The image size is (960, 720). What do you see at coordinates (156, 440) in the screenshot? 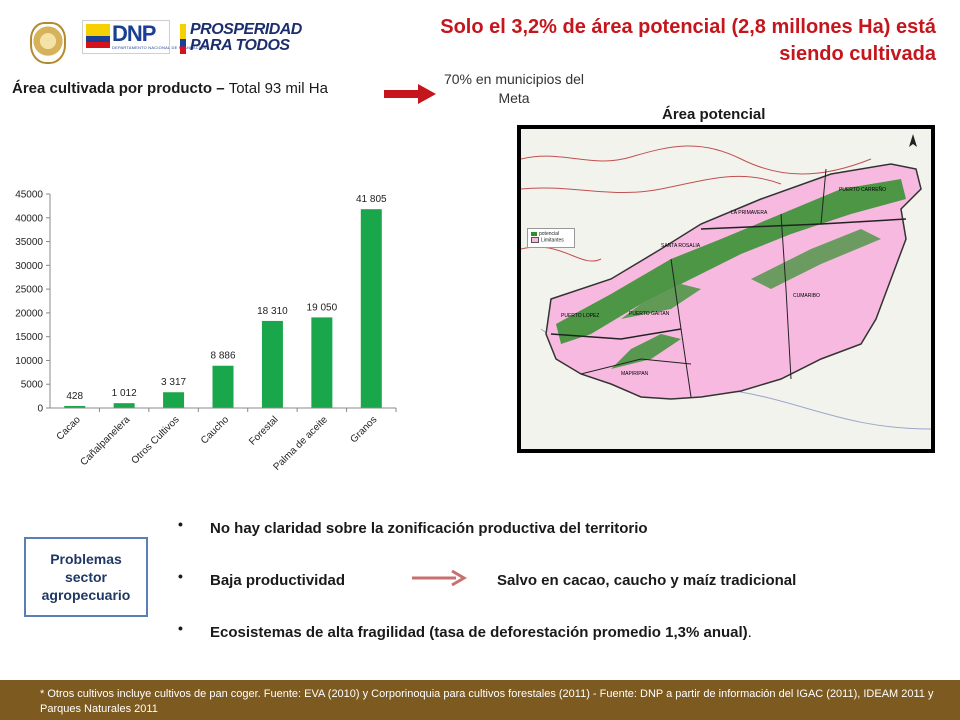
I see `x-tick-label: Otros Cultivos` at bounding box center [156, 440].